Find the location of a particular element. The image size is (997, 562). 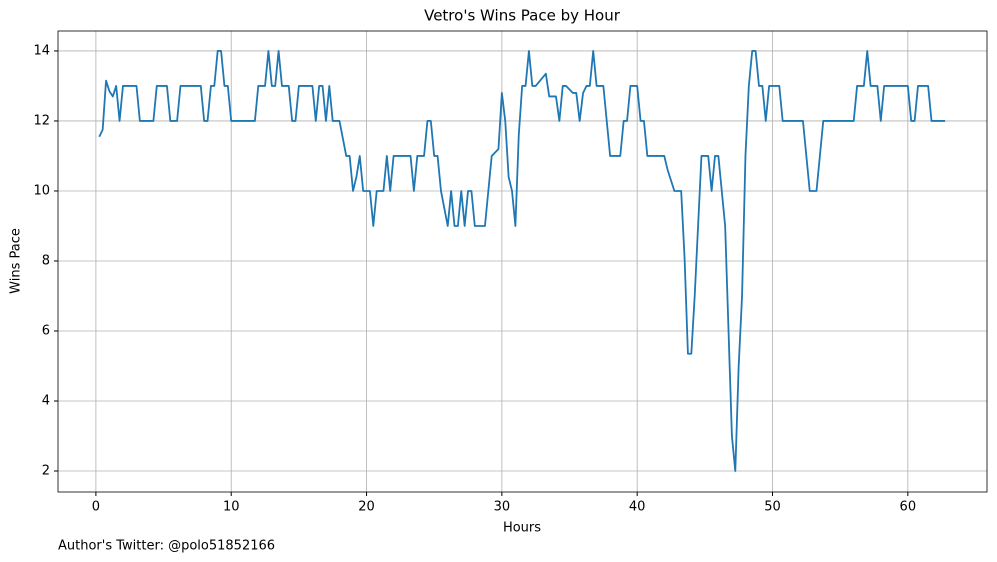

x-tick-label: 50 is located at coordinates (772, 507).